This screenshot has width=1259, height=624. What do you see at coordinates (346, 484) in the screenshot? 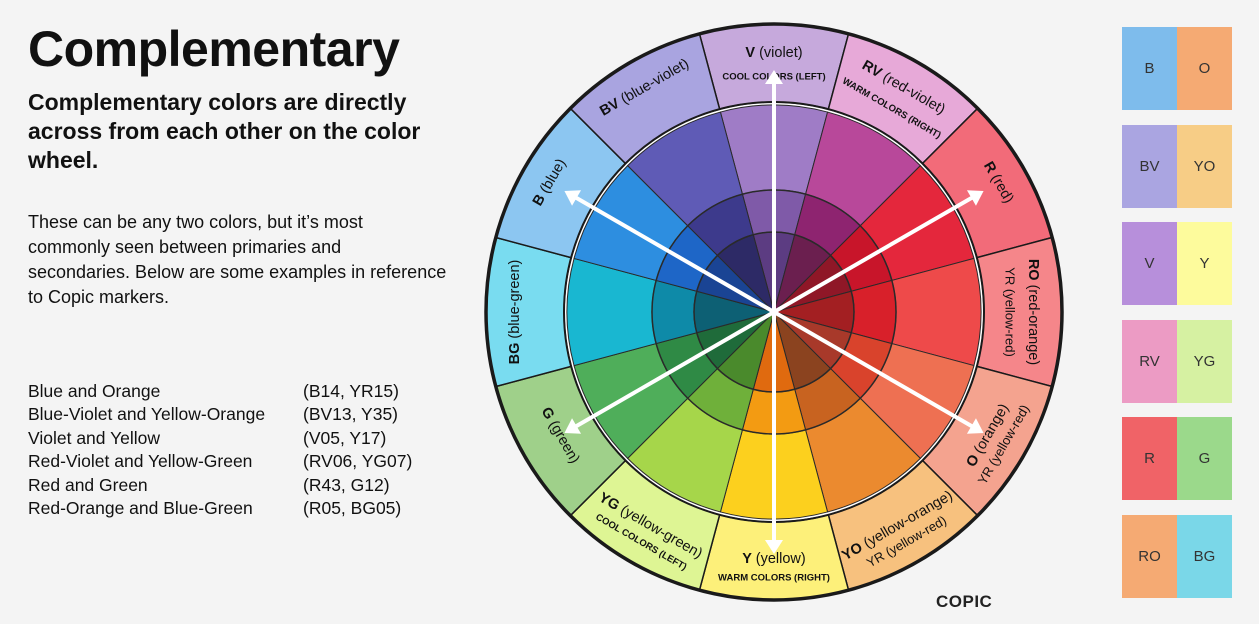
I see `pair-codes: (R43, G12)` at bounding box center [346, 484].